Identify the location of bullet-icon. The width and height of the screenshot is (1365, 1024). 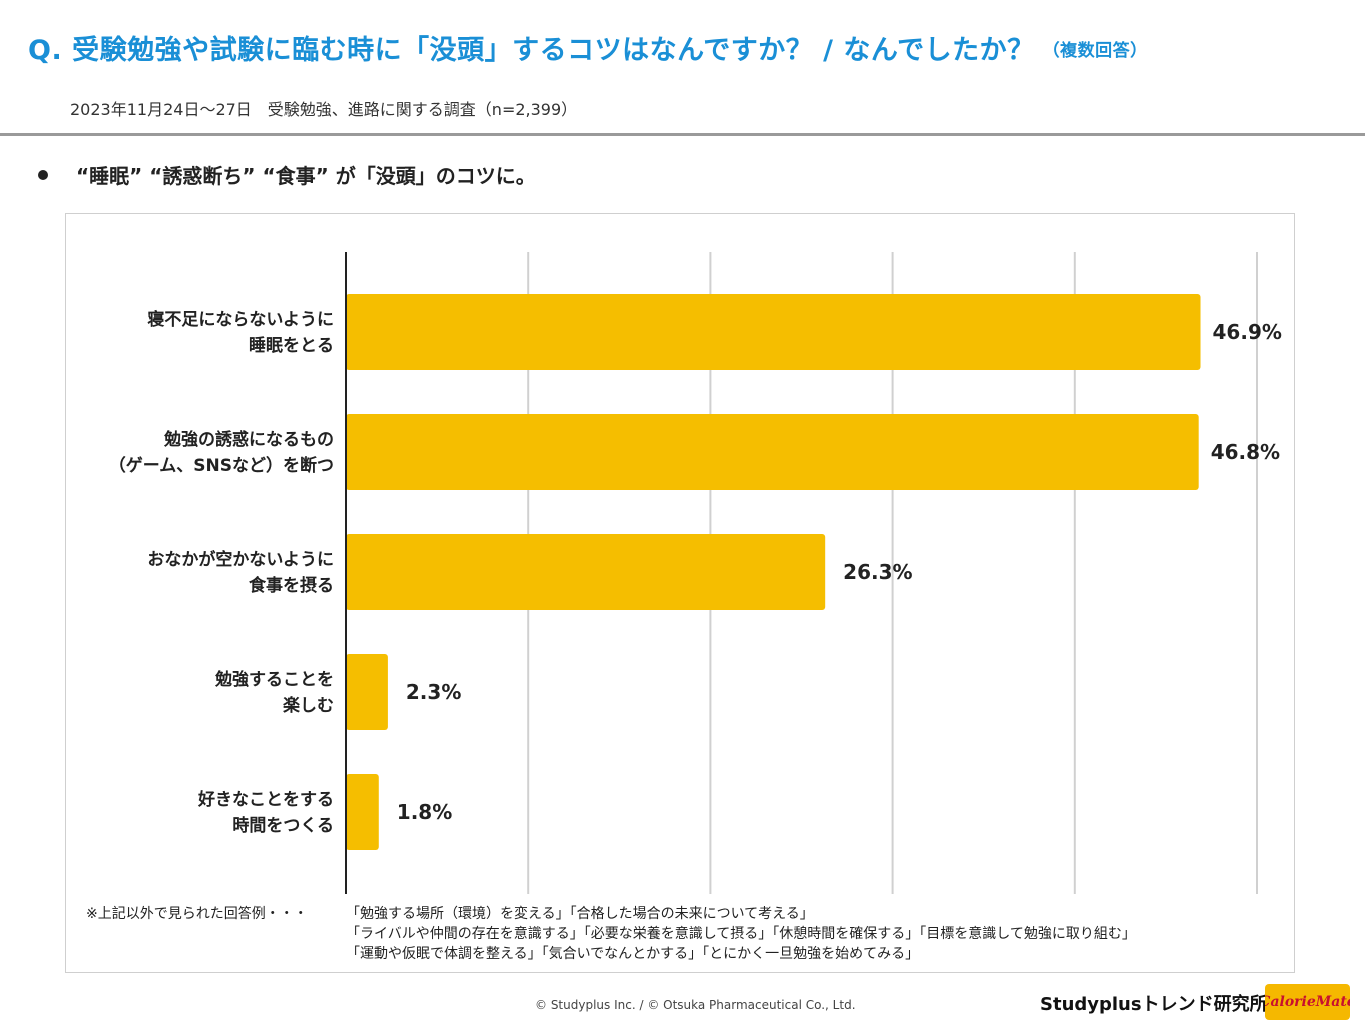
(43, 175).